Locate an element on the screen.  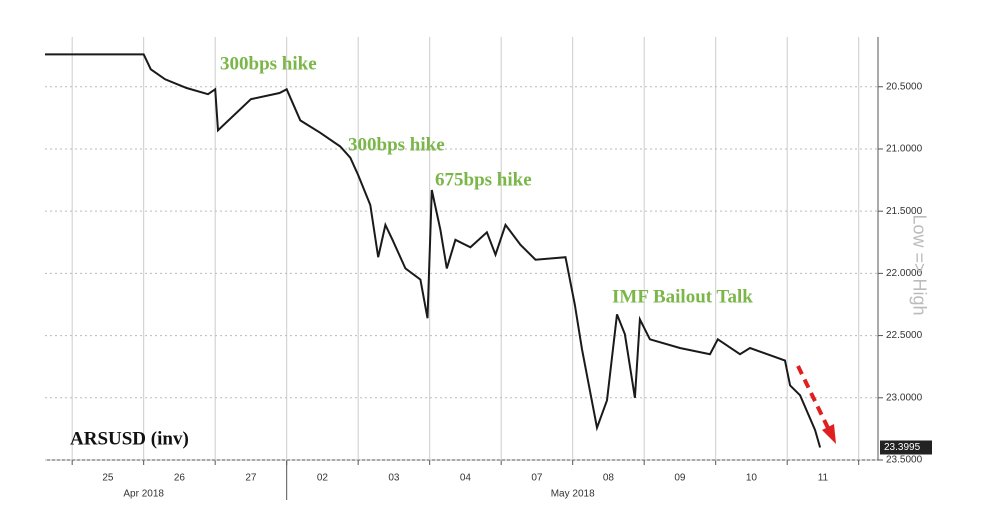
y-tick-label: 20.5000 is located at coordinates (904, 86).